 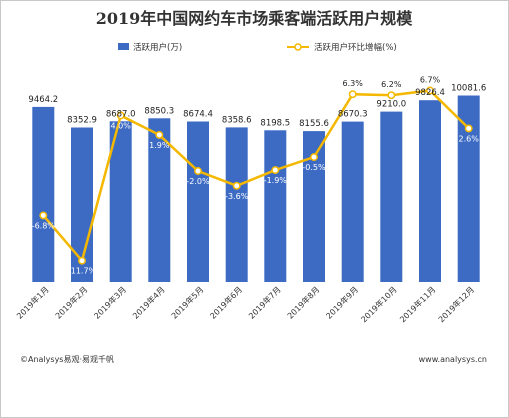 What do you see at coordinates (257, 47) in the screenshot?
I see `legend: 活跃用户(万) 活跃用户环比增幅(%)` at bounding box center [257, 47].